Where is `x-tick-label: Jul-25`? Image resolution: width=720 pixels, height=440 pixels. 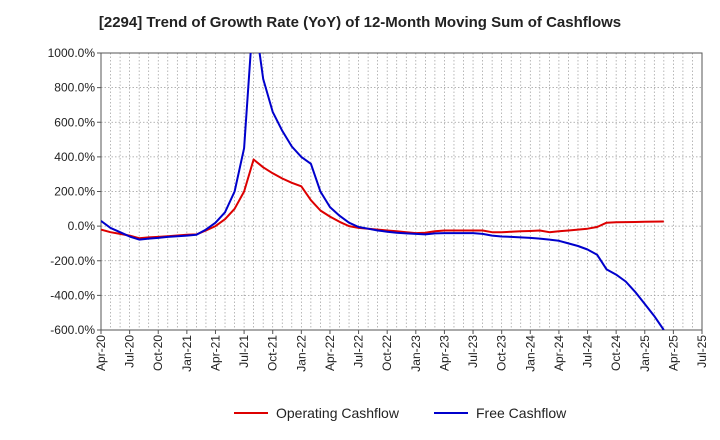 x-tick-label: Jul-25 is located at coordinates (702, 351).